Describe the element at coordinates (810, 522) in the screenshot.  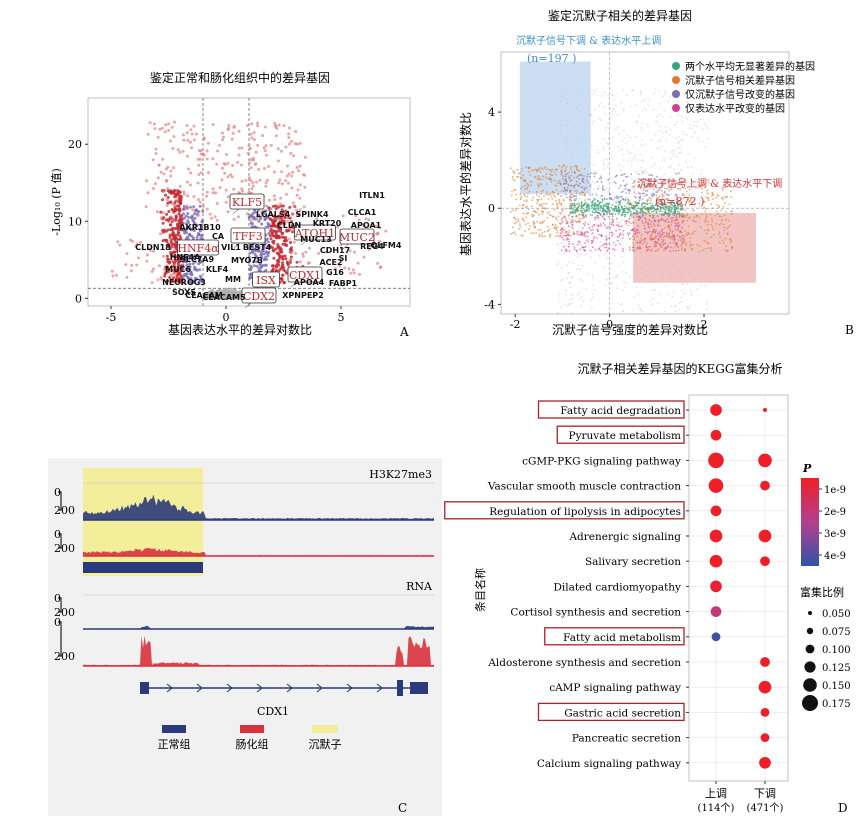
I see `colorbar` at that location.